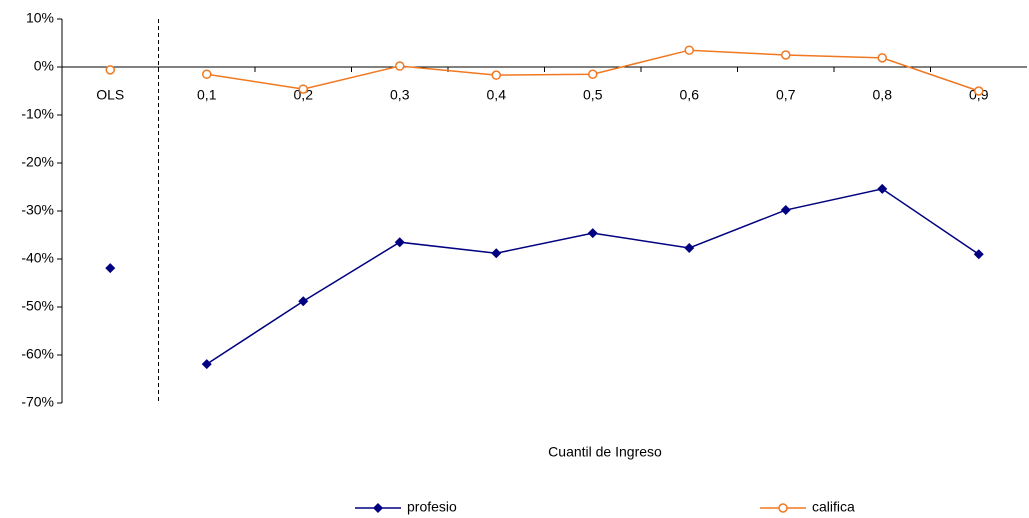 Image resolution: width=1029 pixels, height=518 pixels. Describe the element at coordinates (37, 402) in the screenshot. I see `y-tick-label: -70%` at that location.